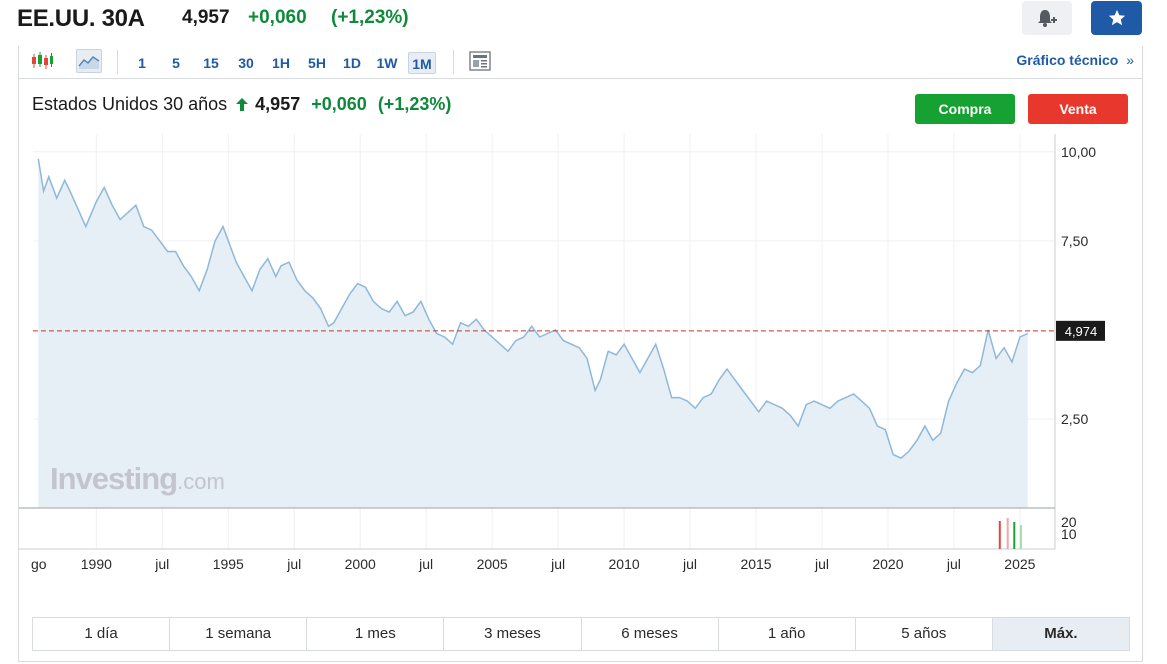  What do you see at coordinates (1074, 419) in the screenshot?
I see `y-tick-label: 2,50` at bounding box center [1074, 419].